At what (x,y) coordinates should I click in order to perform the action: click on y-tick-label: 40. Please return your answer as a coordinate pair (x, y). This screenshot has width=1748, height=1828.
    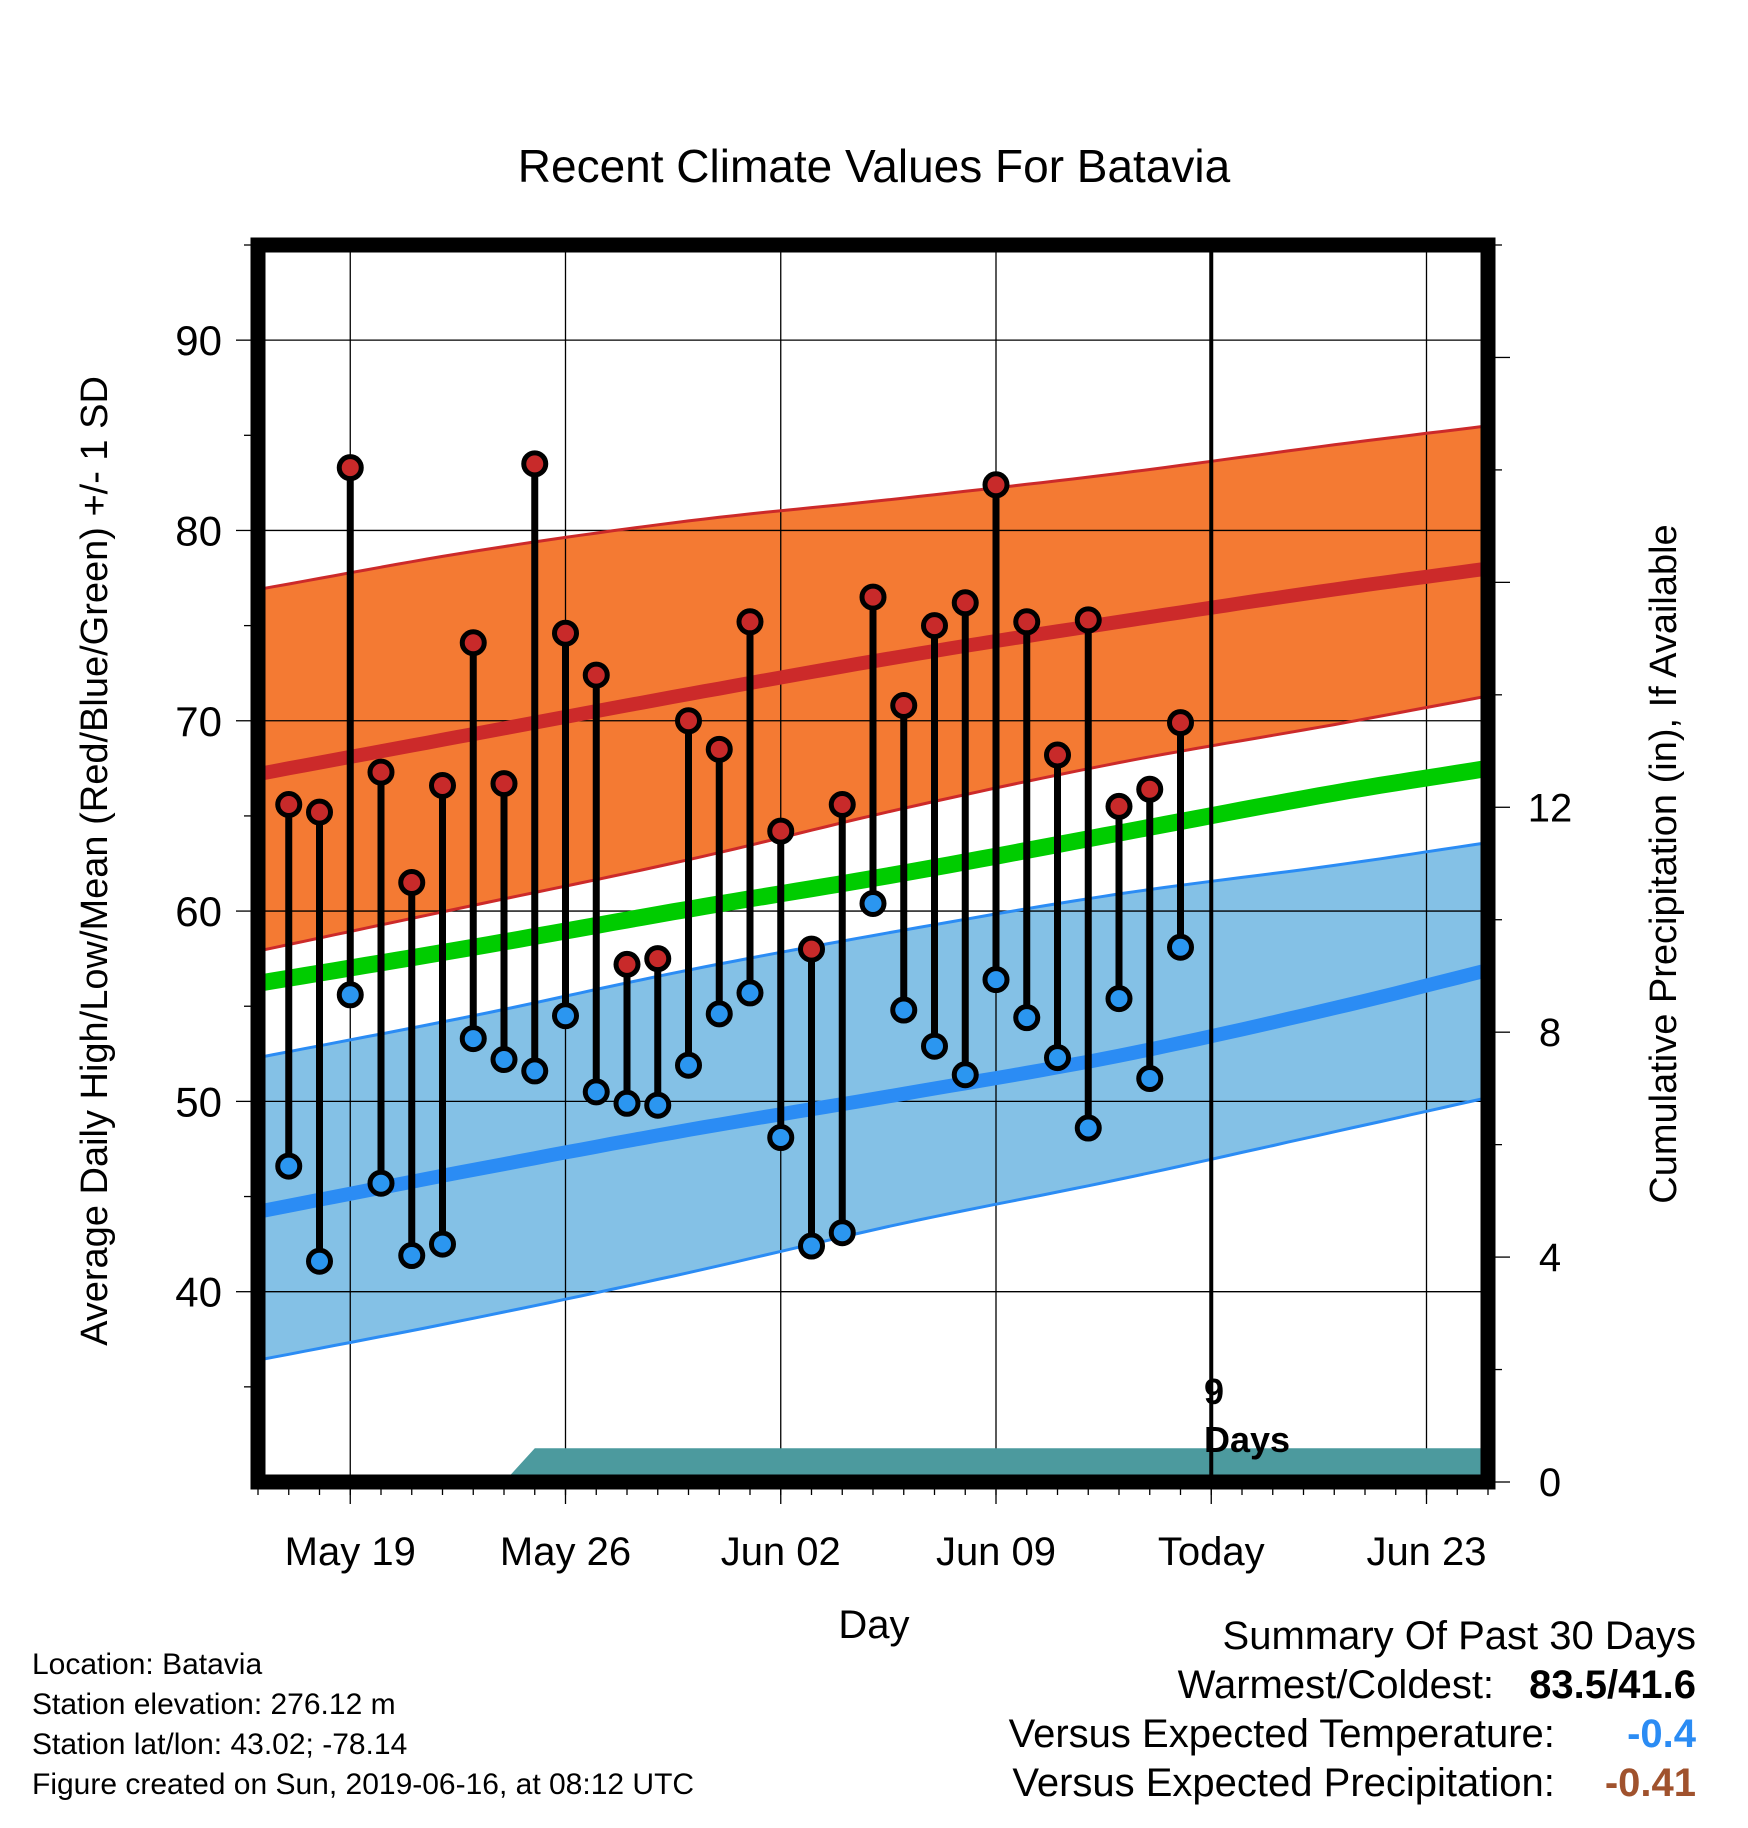
    Looking at the image, I should click on (198, 1292).